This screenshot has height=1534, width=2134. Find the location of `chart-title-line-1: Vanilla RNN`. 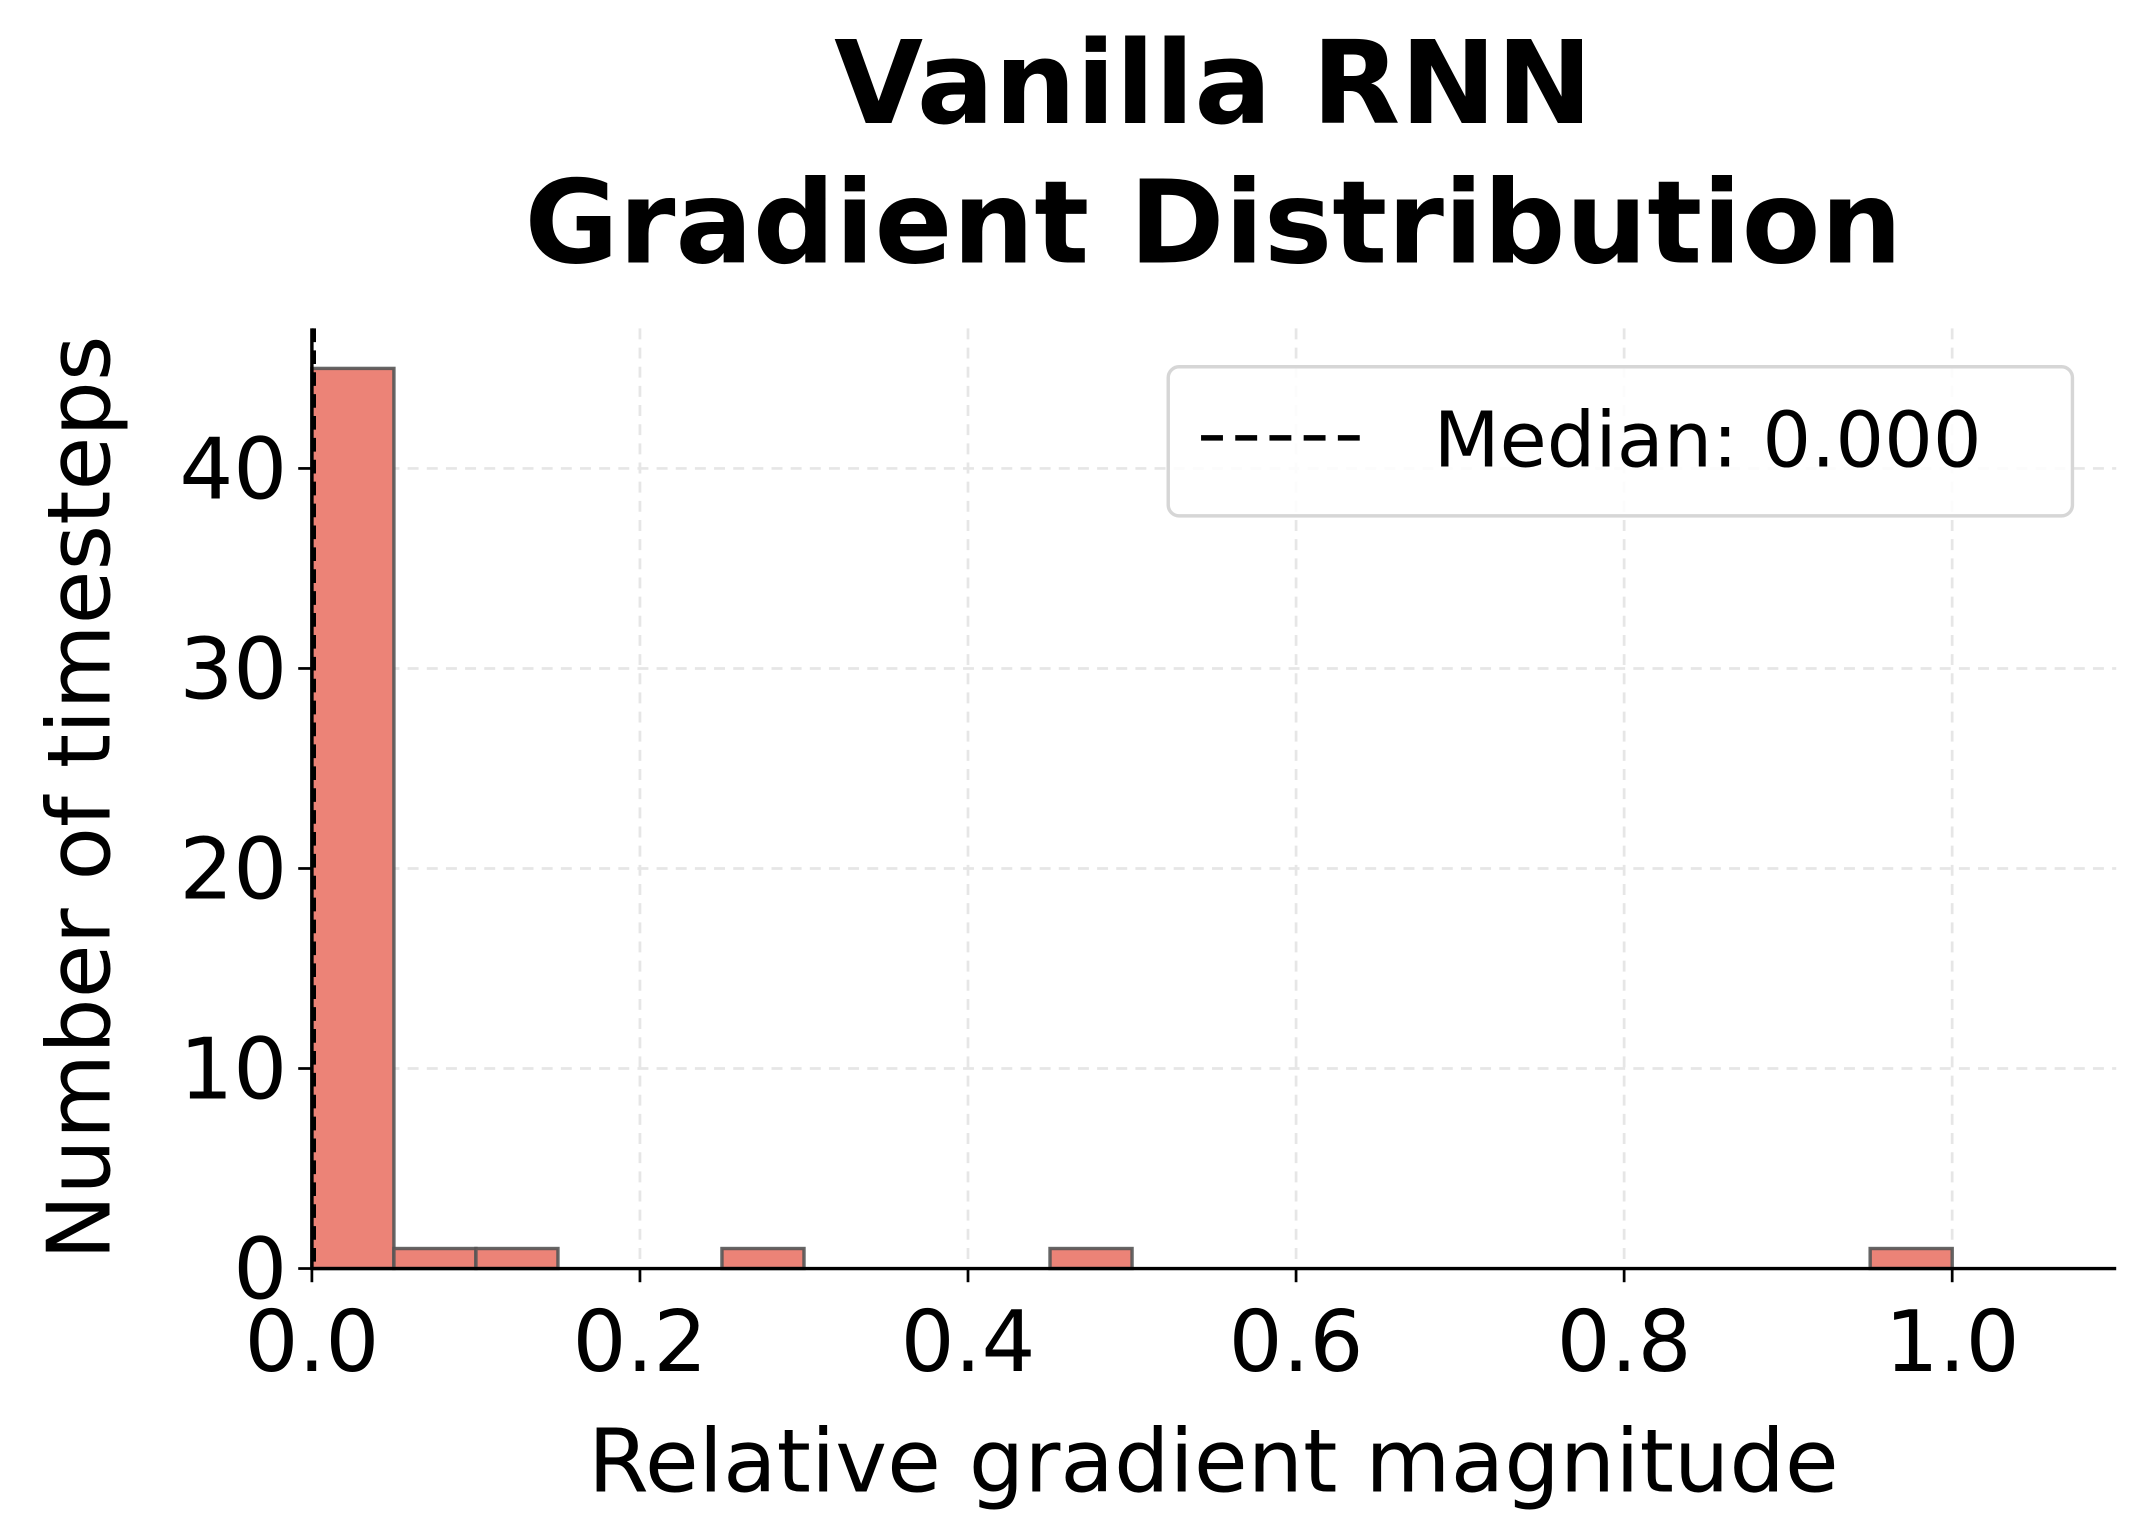

chart-title-line-1: Vanilla RNN is located at coordinates (1213, 84).